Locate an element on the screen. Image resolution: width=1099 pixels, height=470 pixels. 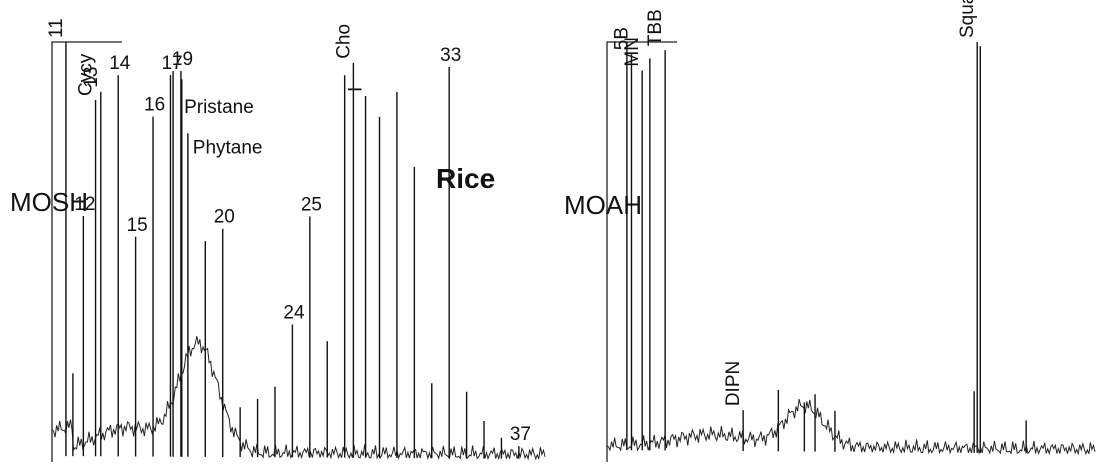
moah-peak-label-2: TBB is located at coordinates (655, 27).